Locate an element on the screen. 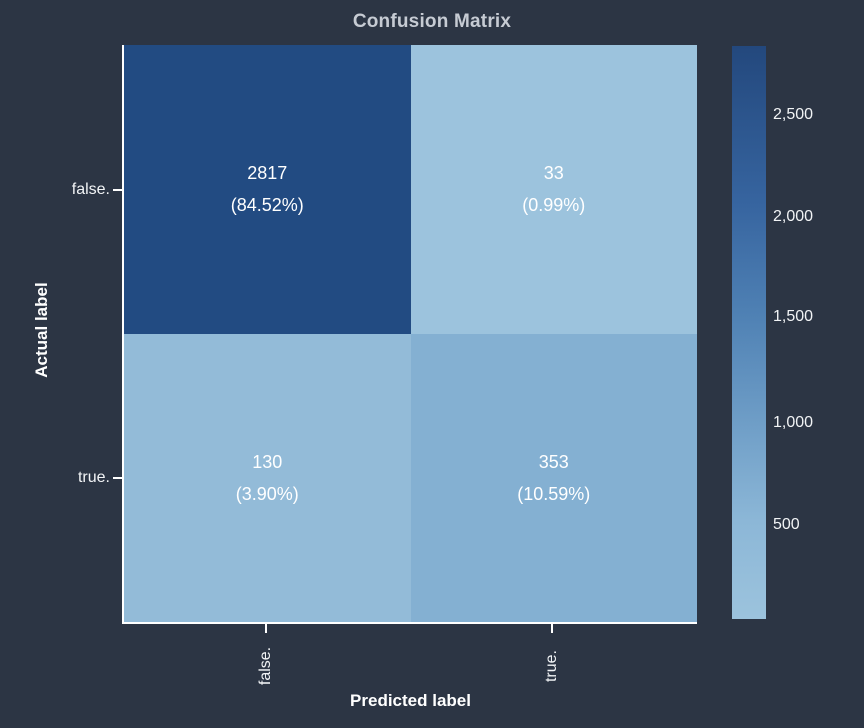 Image resolution: width=864 pixels, height=728 pixels. x-tick-label-false: false. is located at coordinates (265, 666).